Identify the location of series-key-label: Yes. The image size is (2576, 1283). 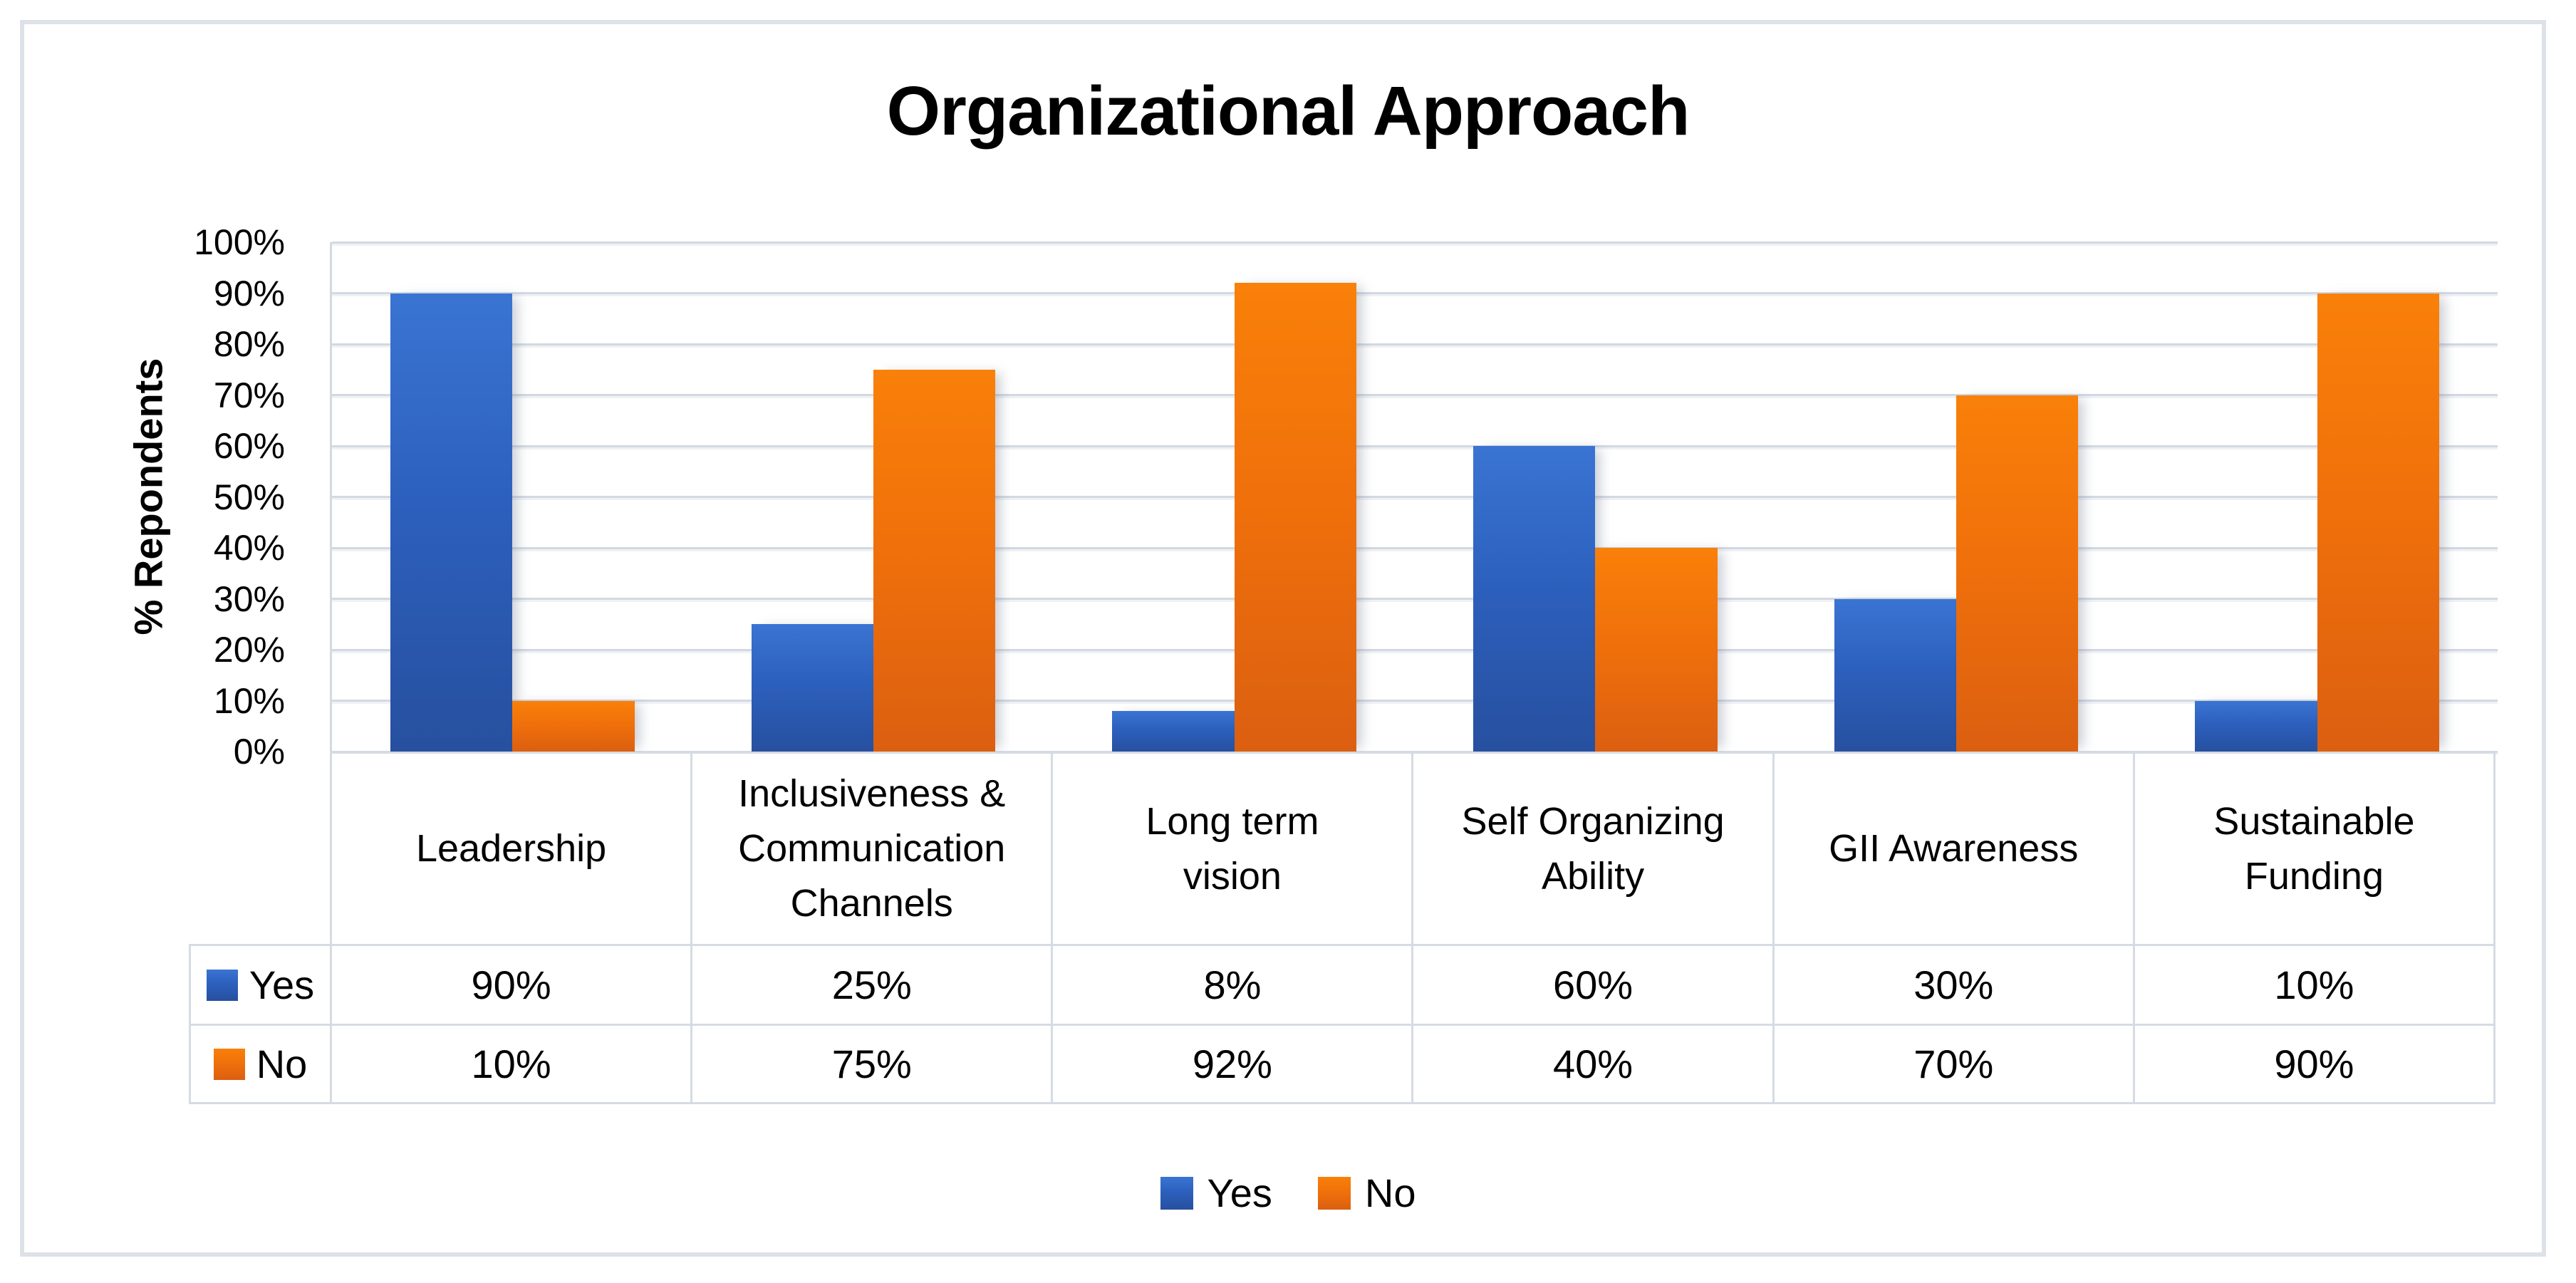
(282, 985).